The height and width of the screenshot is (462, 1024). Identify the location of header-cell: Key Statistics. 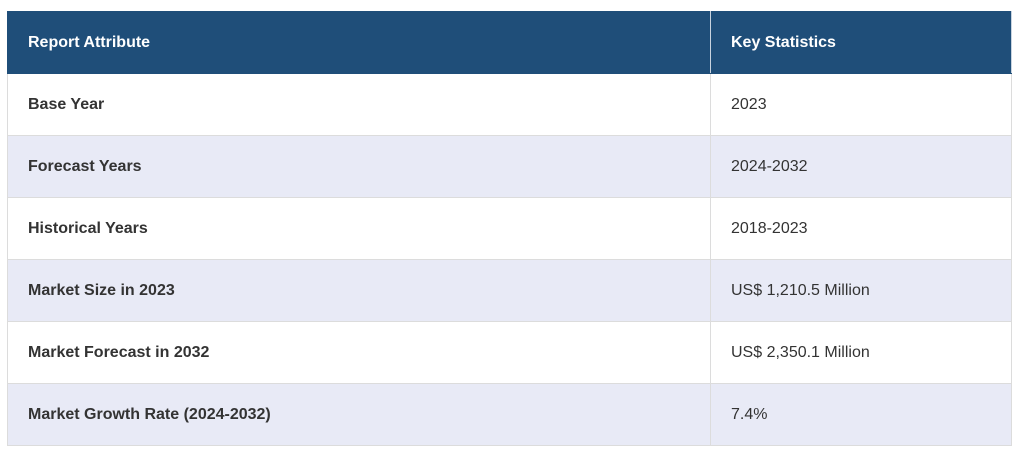
(861, 42).